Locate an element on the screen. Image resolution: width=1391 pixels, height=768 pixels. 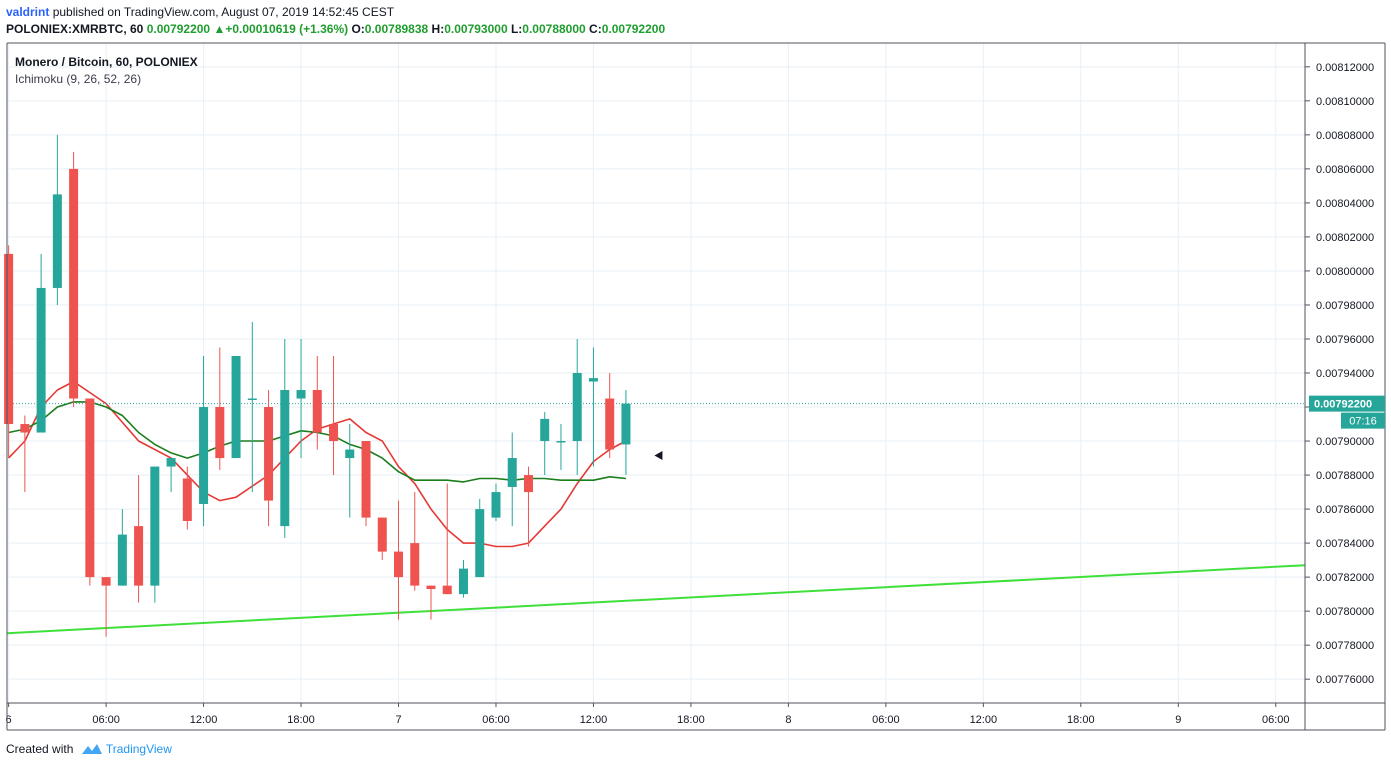
last-price: 0.00792200 is located at coordinates (178, 29).